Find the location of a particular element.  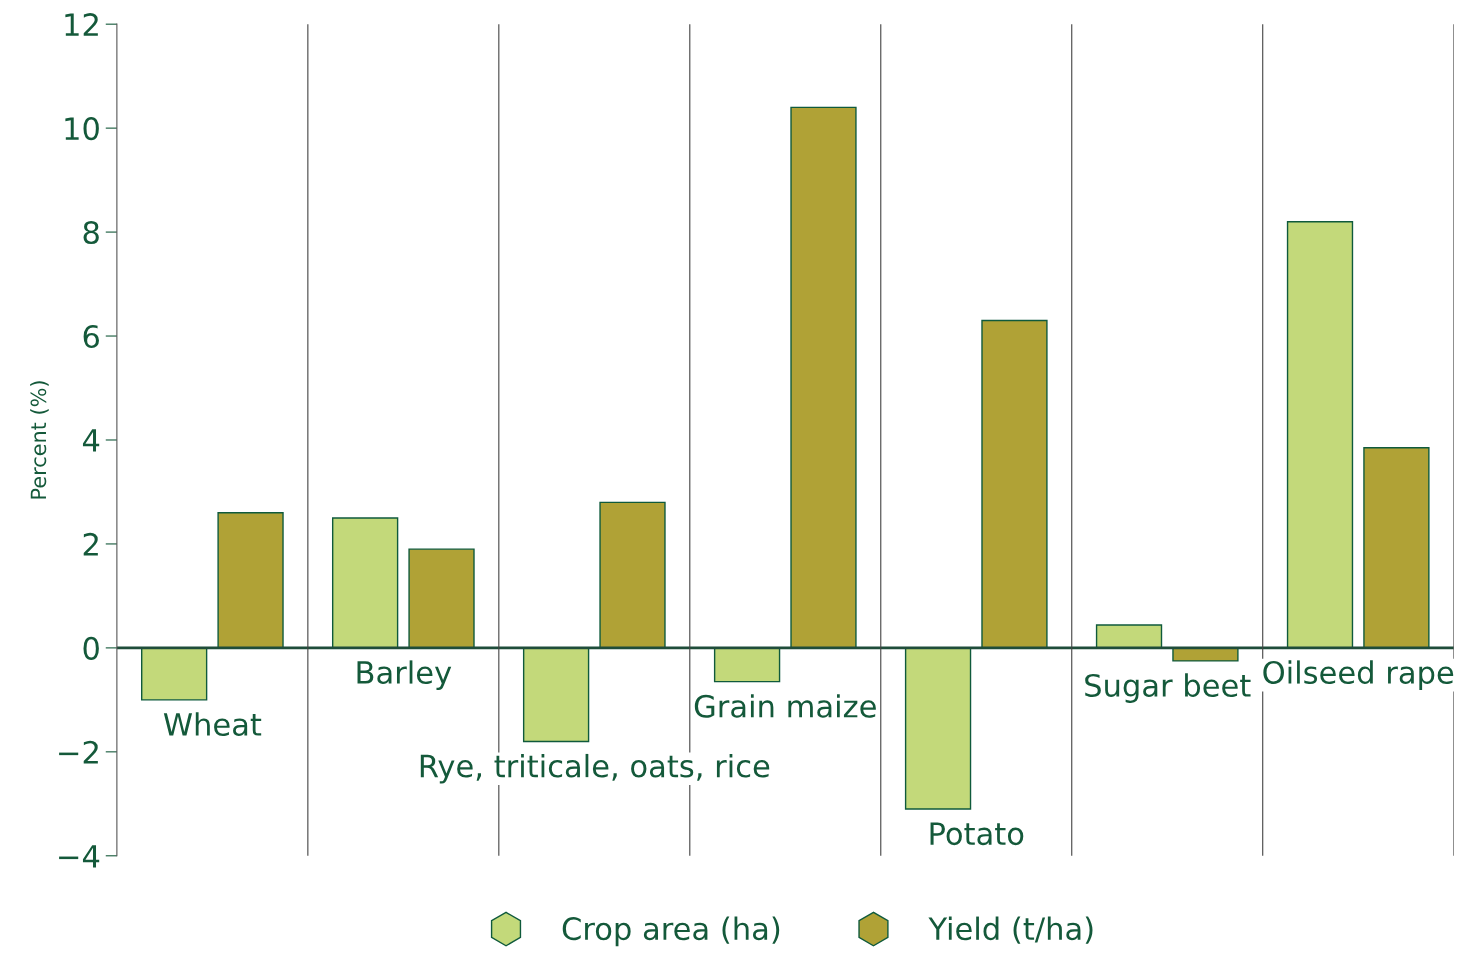

x-tick-label: Potato is located at coordinates (977, 834).